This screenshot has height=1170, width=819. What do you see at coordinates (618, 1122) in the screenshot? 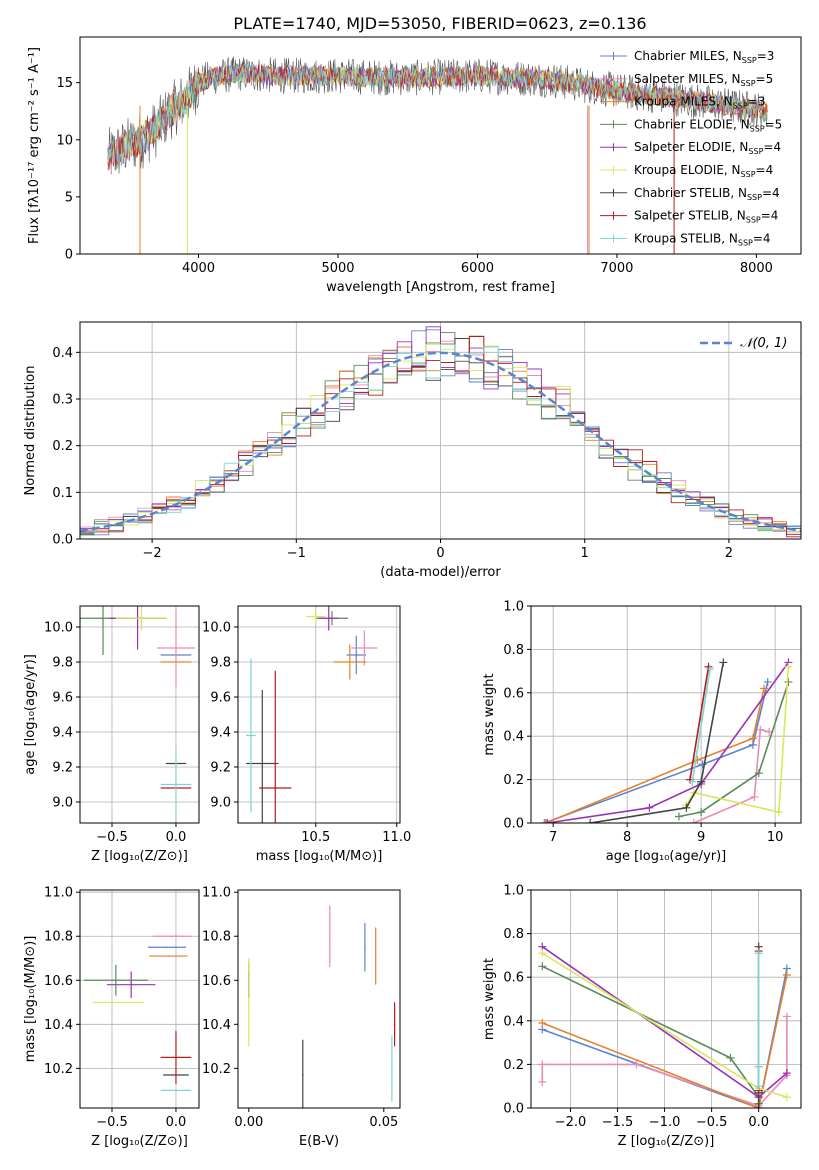
I see `x-tick-label: −1.5` at bounding box center [618, 1122].